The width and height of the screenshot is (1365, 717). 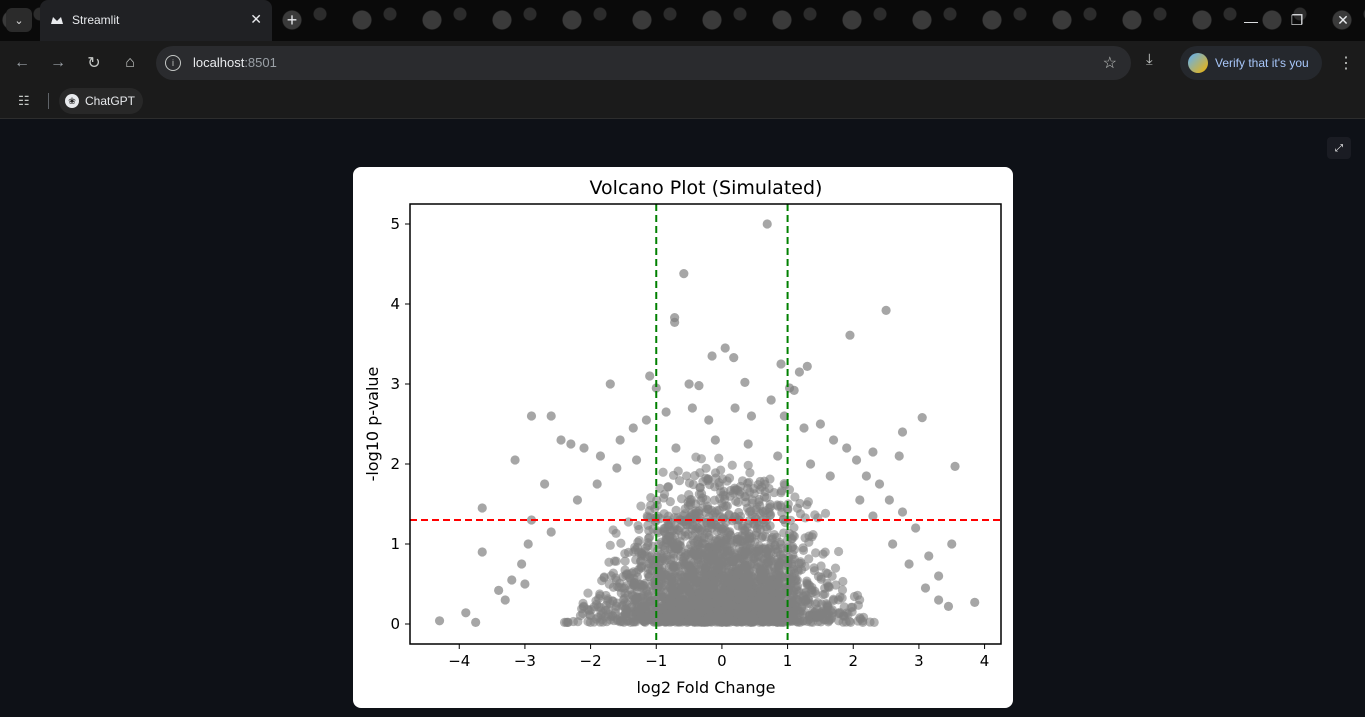 I want to click on y-tick-label: 3, so click(x=395, y=384).